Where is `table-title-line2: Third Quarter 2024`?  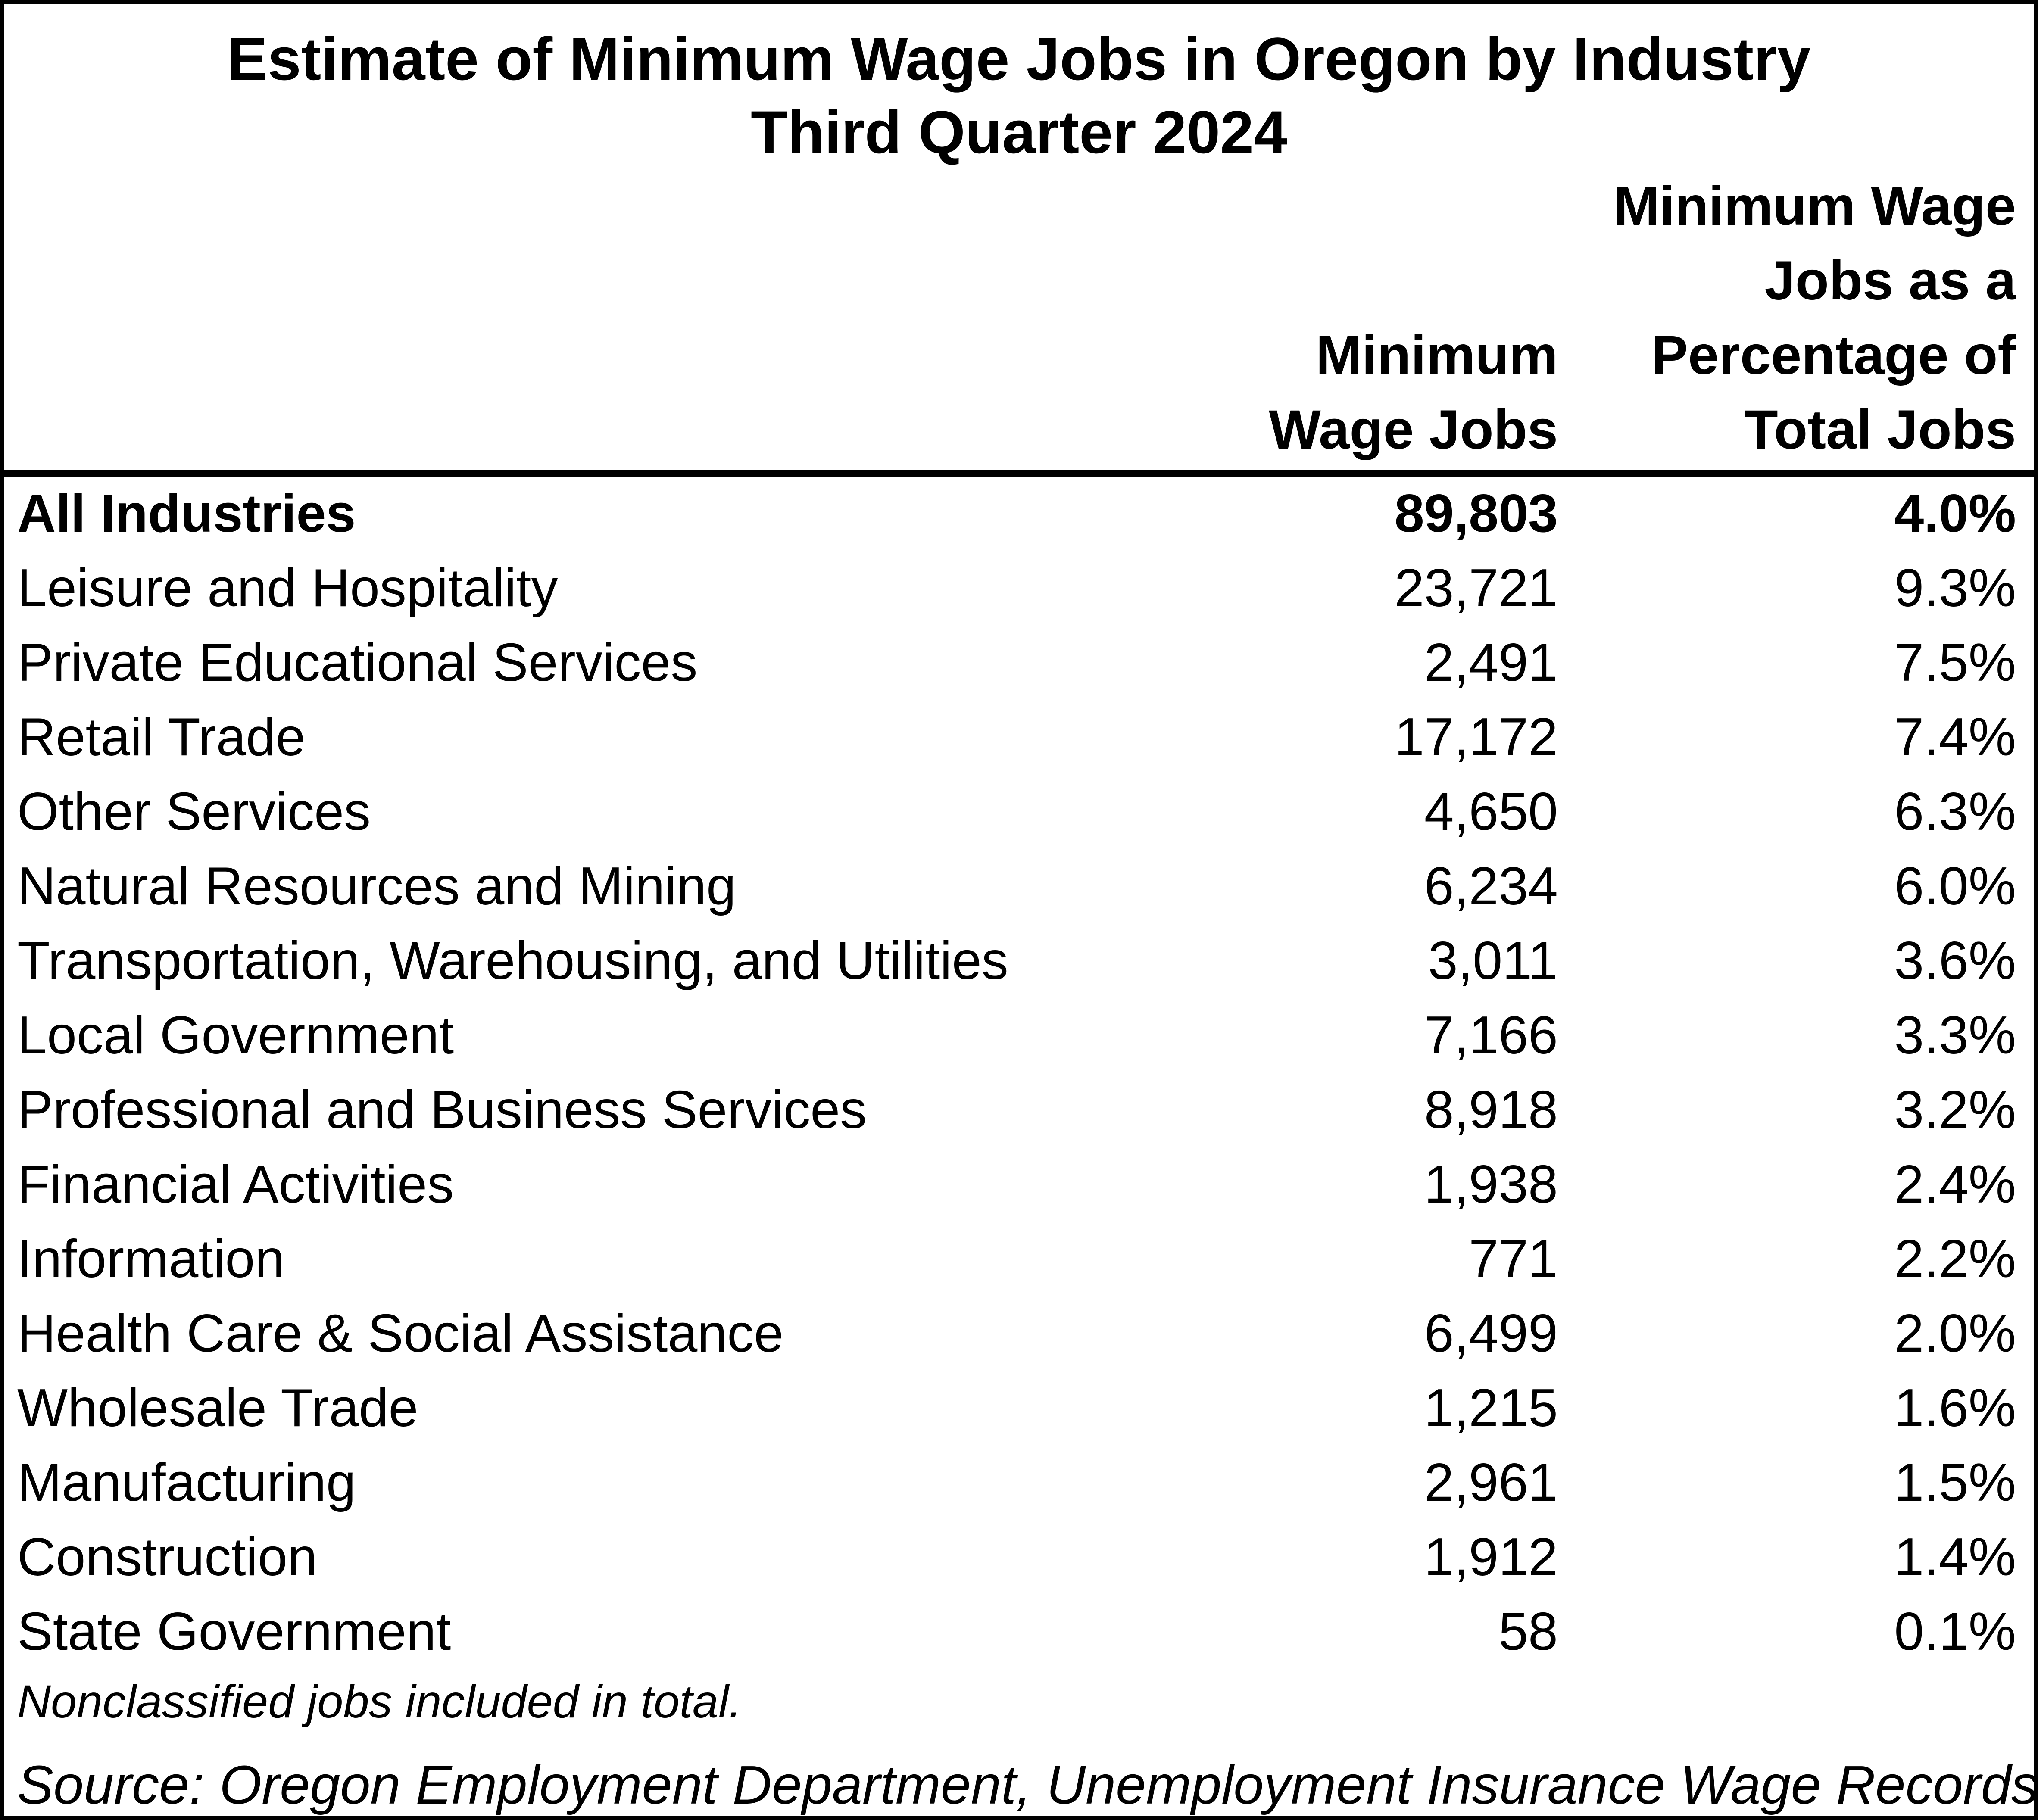 table-title-line2: Third Quarter 2024 is located at coordinates (1019, 132).